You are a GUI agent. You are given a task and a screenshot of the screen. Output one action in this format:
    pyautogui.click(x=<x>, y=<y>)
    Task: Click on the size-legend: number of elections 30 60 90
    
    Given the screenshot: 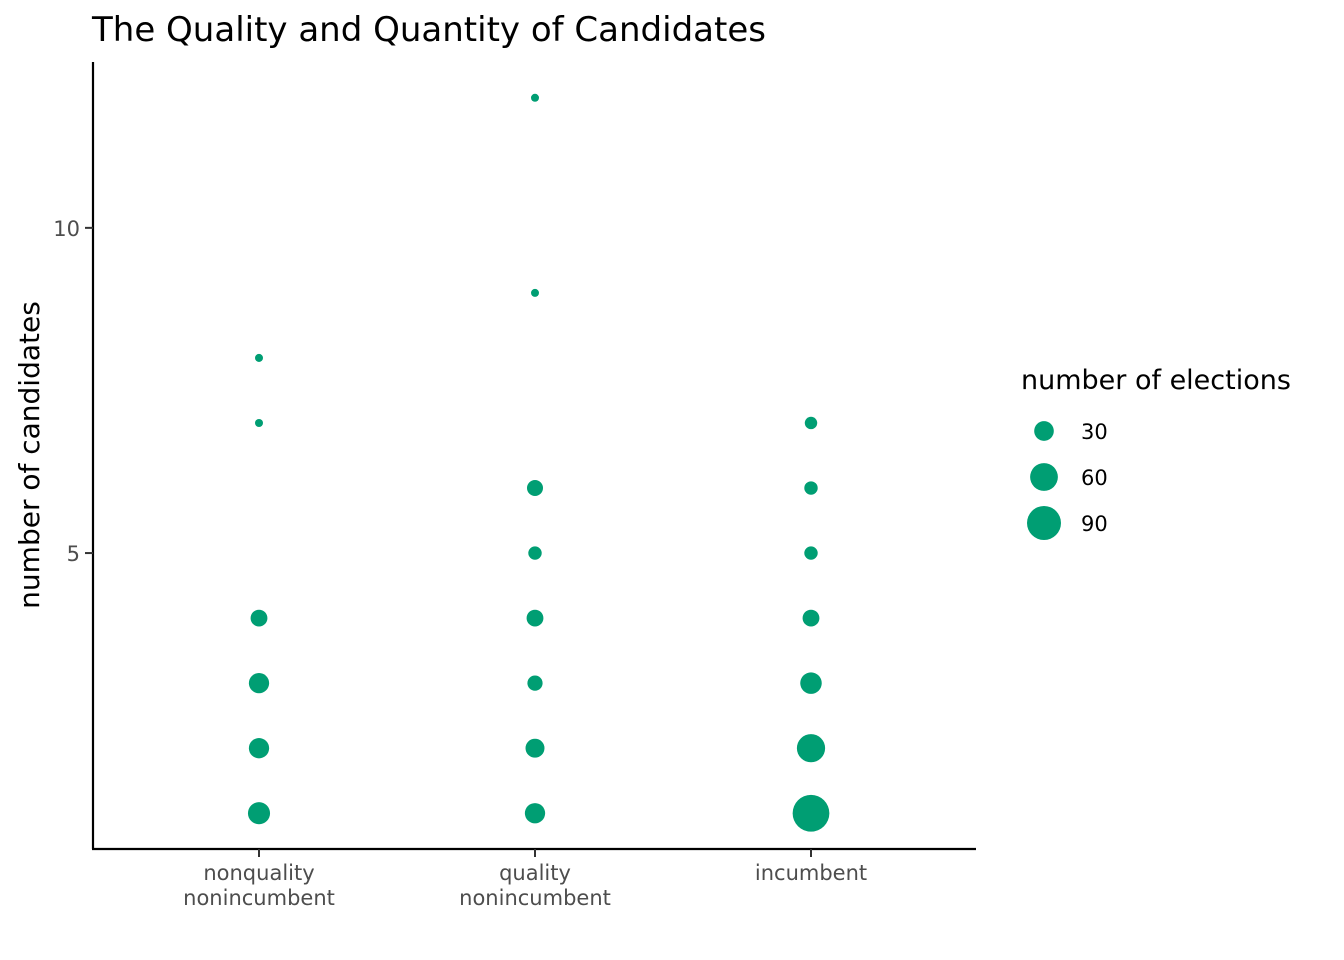 What is the action you would take?
    pyautogui.click(x=1156, y=452)
    